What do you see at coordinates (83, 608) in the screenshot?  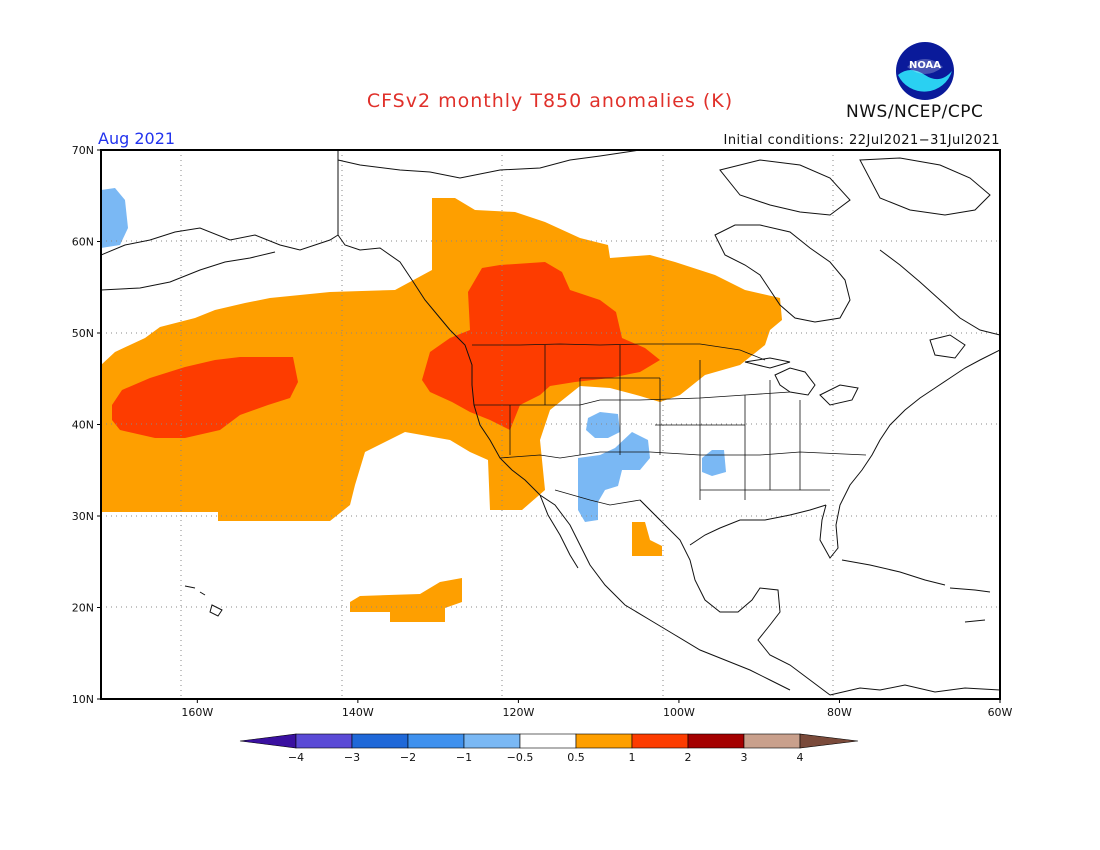 I see `lat-label-20N: 20N` at bounding box center [83, 608].